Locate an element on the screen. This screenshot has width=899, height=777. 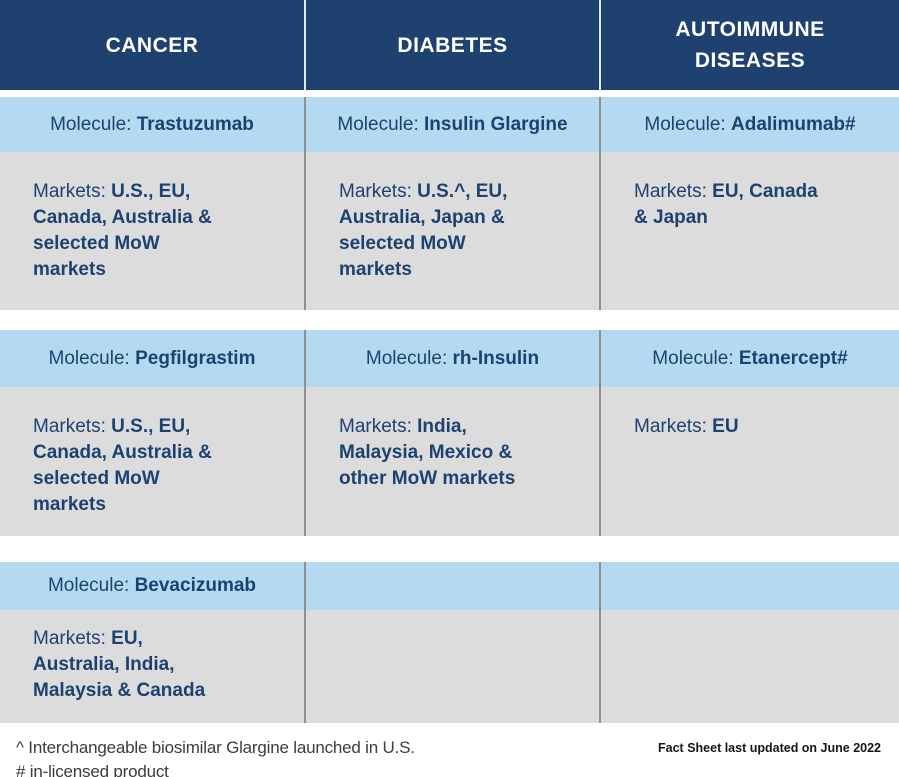
footnote-hash: # in-licensed product is located at coordinates (92, 769).